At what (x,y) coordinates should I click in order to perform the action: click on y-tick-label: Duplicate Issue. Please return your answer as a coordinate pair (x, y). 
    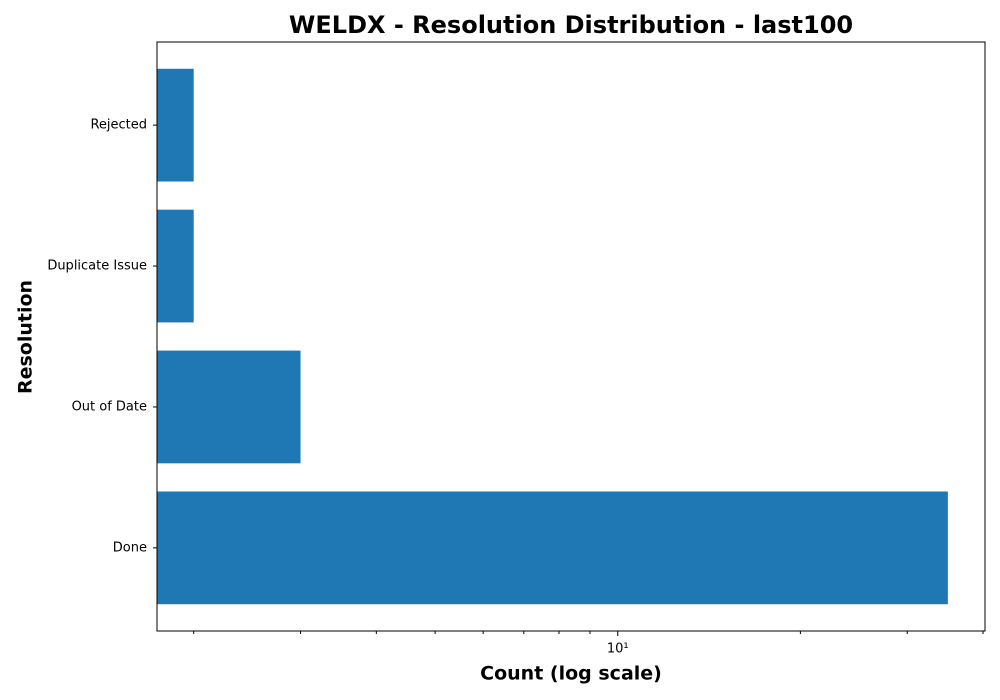
    Looking at the image, I should click on (97, 266).